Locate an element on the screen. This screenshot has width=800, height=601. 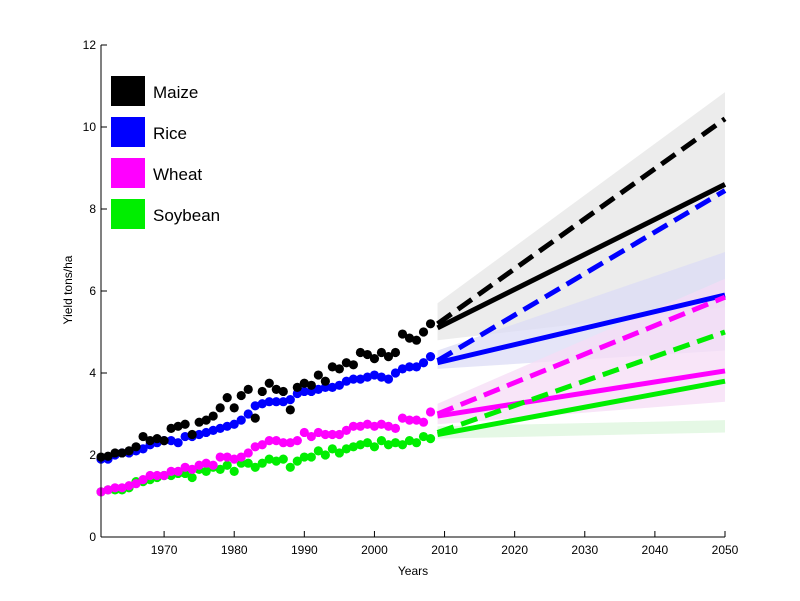
y-tick-label: 12 is located at coordinates (90, 45).